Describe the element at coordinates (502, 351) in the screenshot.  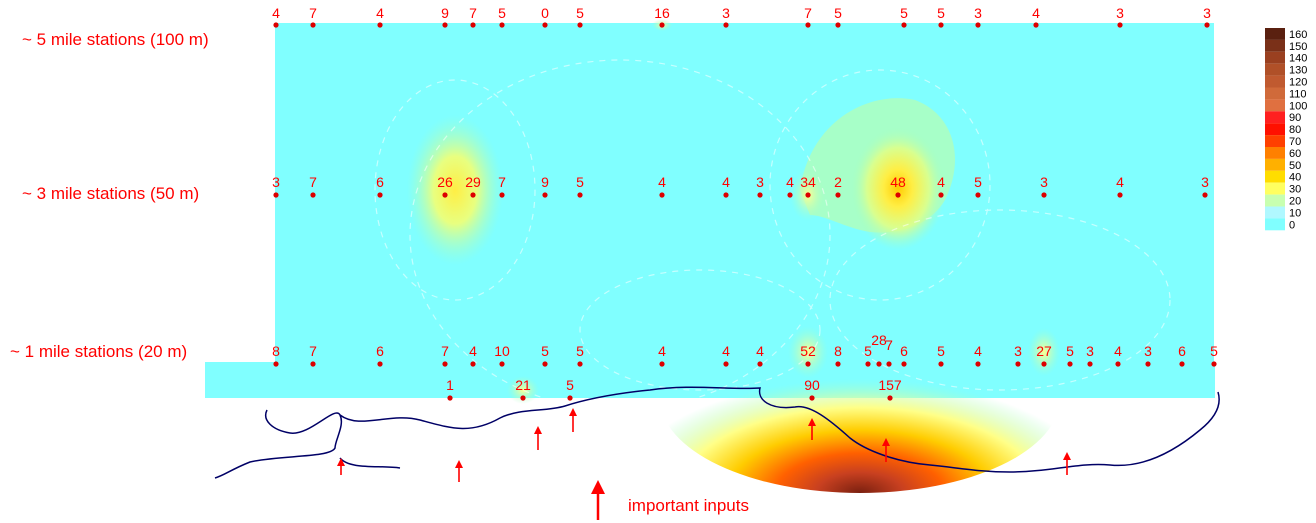
I see `station-value-one-mile: 10` at that location.